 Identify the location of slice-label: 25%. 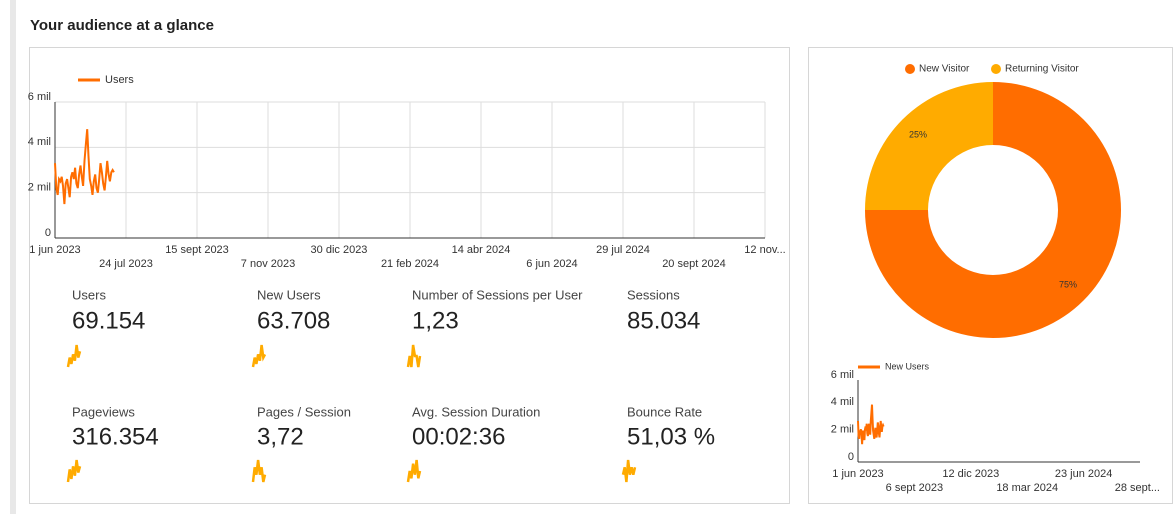
(918, 134).